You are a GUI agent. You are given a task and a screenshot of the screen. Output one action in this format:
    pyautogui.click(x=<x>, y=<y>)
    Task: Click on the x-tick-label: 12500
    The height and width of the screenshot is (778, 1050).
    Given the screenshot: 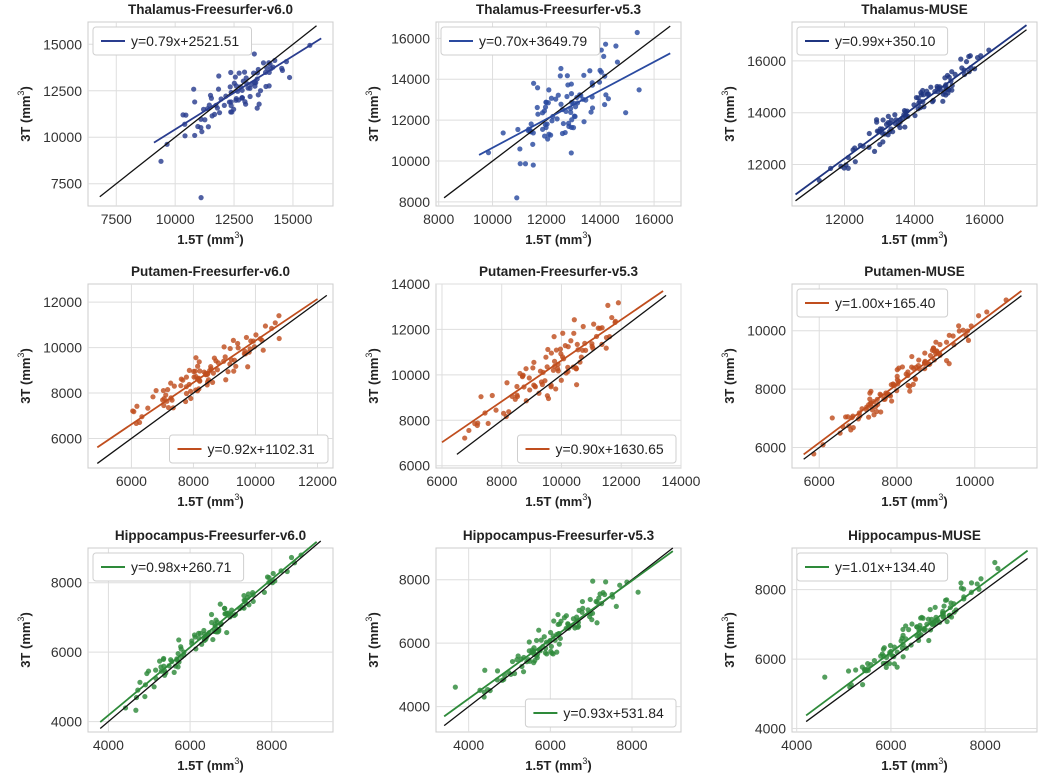 What is the action you would take?
    pyautogui.click(x=234, y=219)
    